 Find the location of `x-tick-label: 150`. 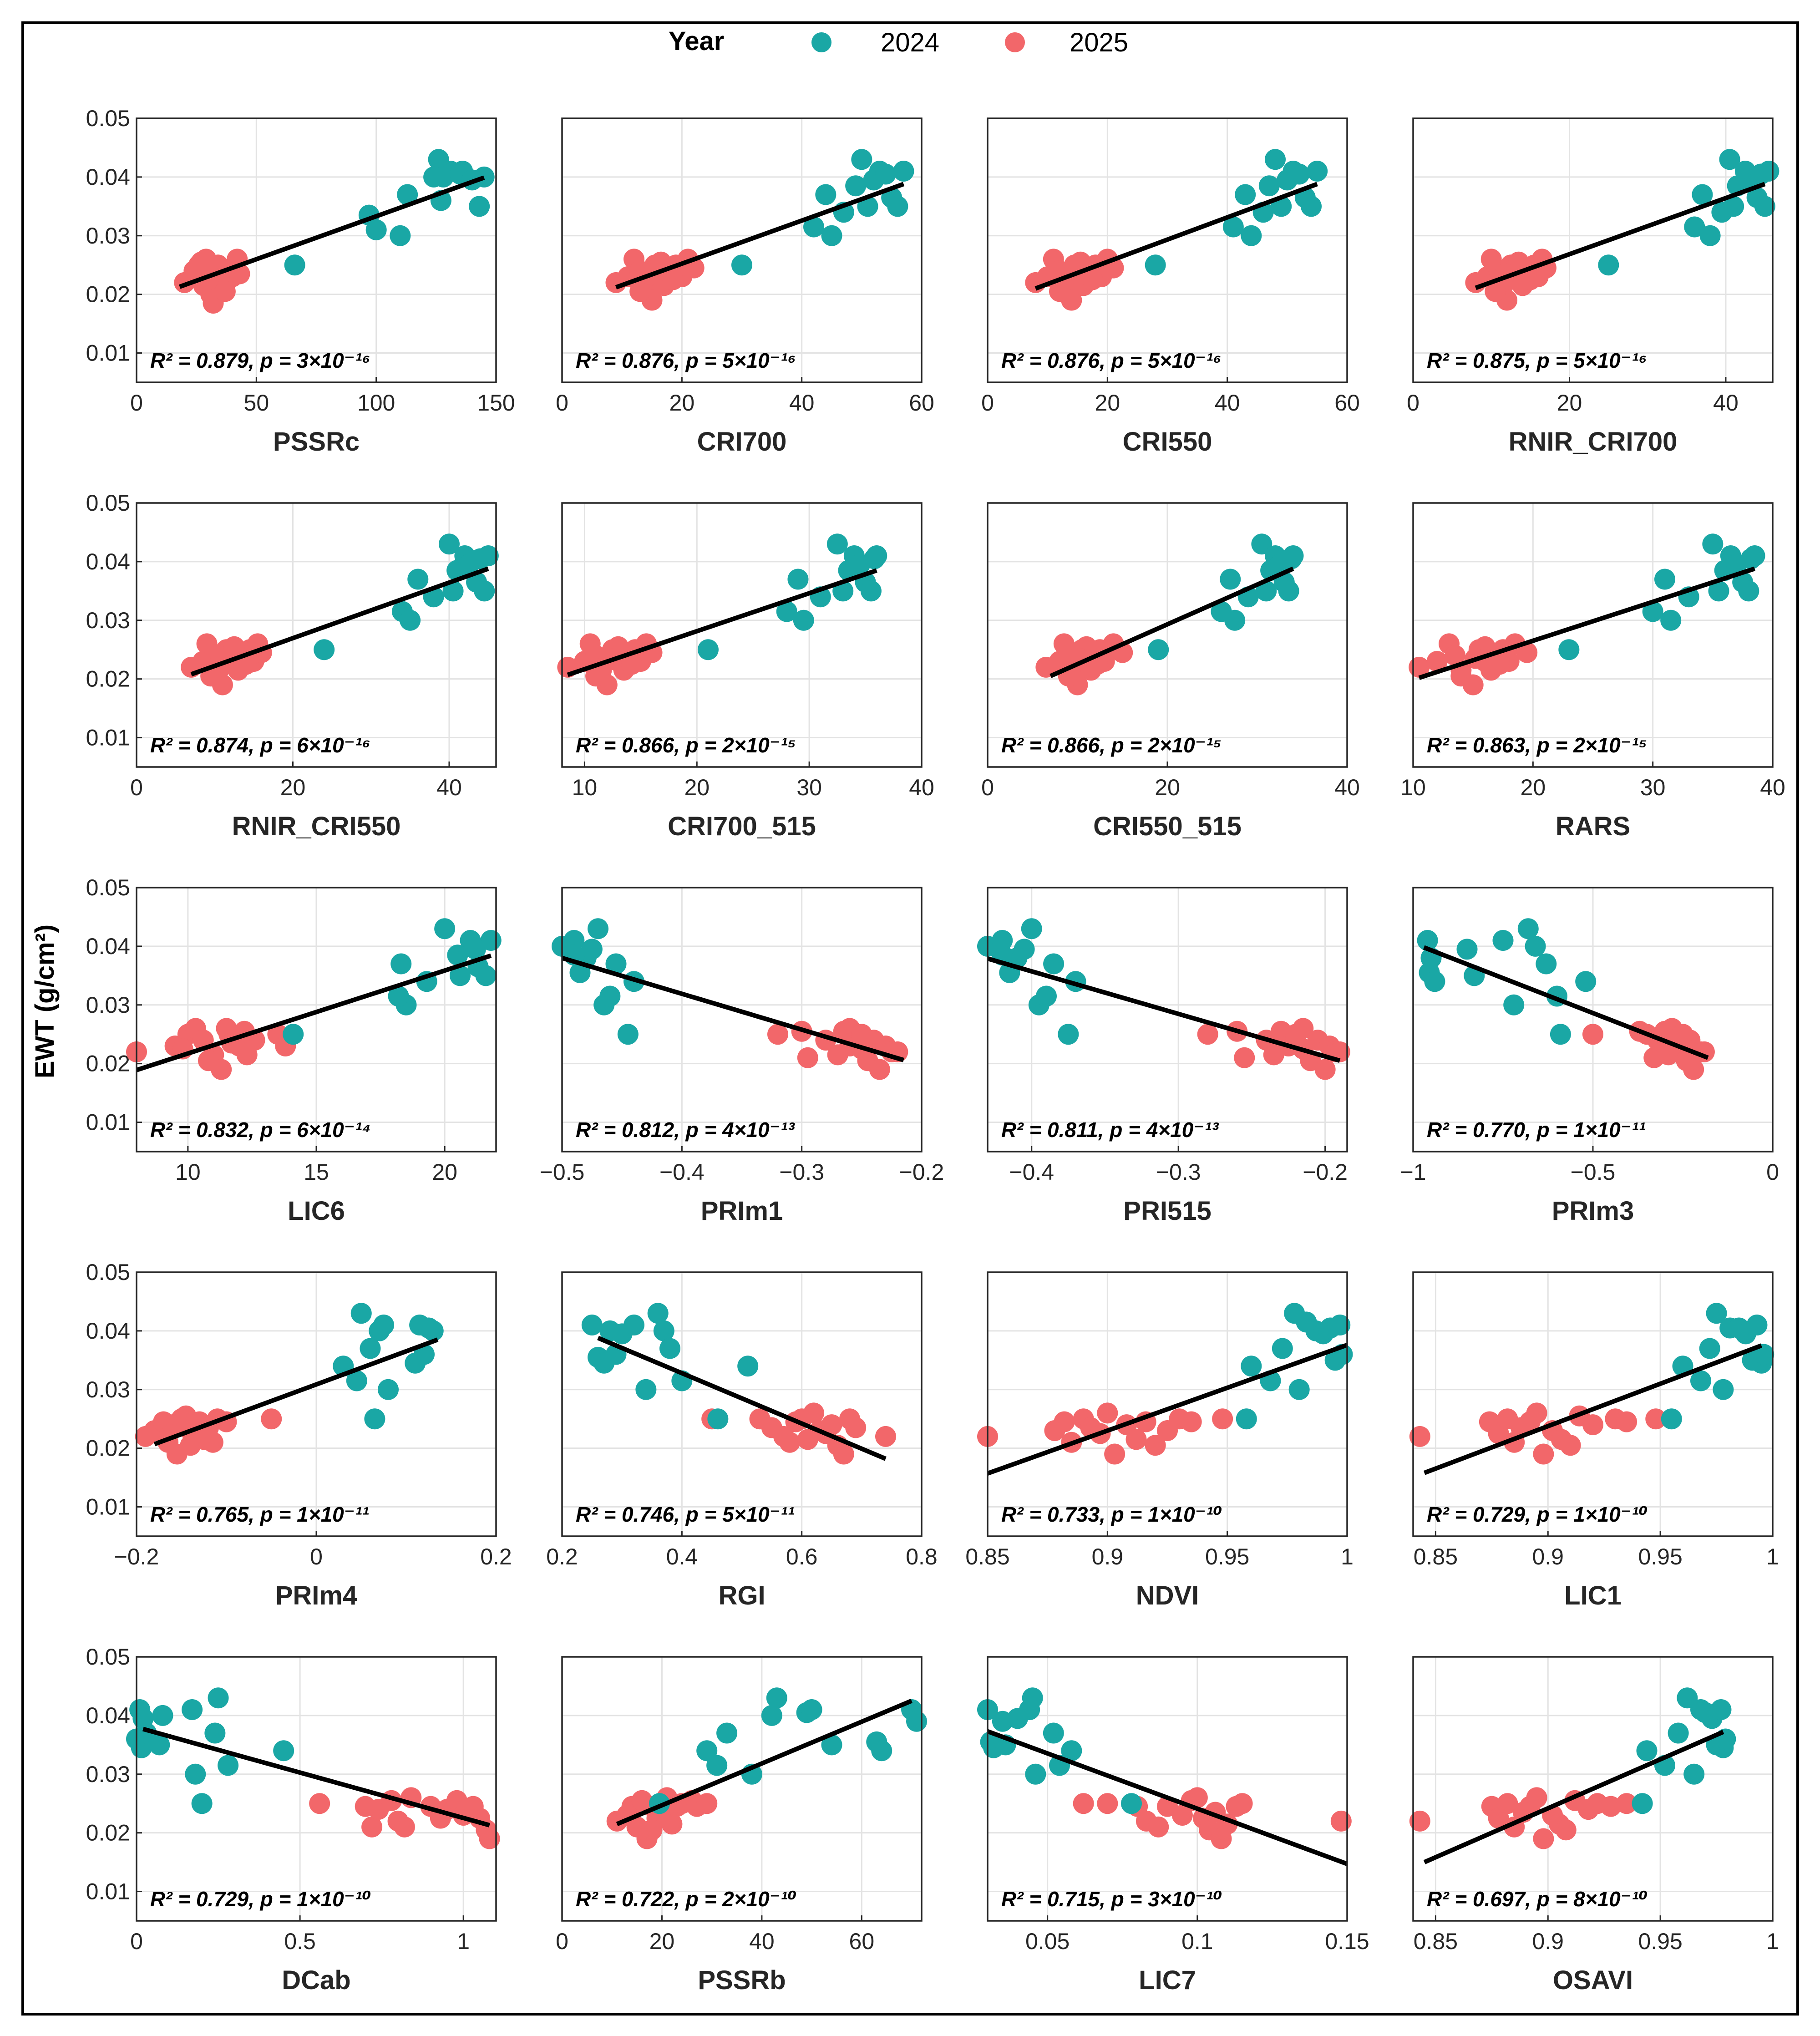

x-tick-label: 150 is located at coordinates (496, 403).